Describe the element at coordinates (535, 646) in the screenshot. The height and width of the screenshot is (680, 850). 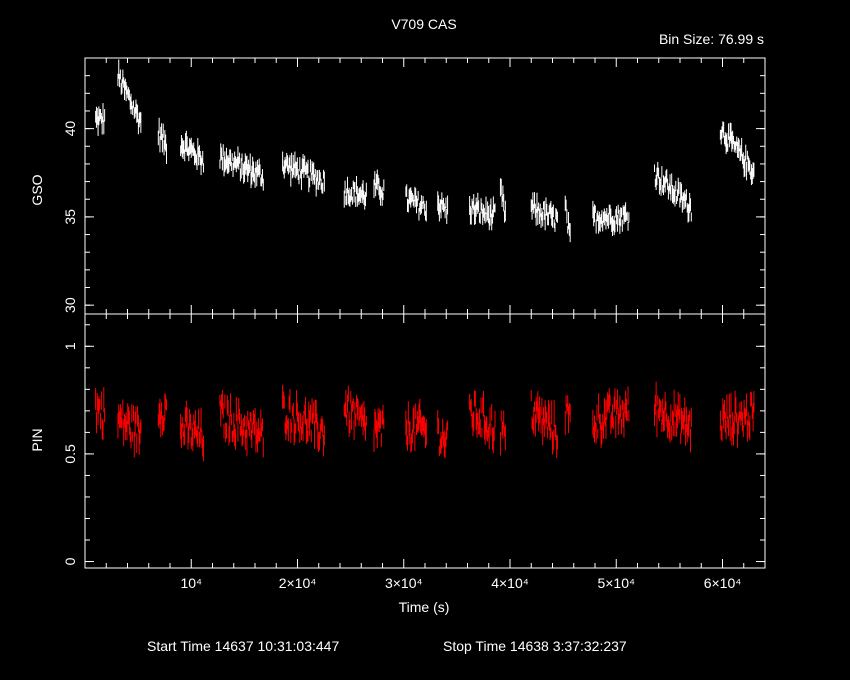
I see `stop-time-label: Stop Time 14638 3:37:32:237` at that location.